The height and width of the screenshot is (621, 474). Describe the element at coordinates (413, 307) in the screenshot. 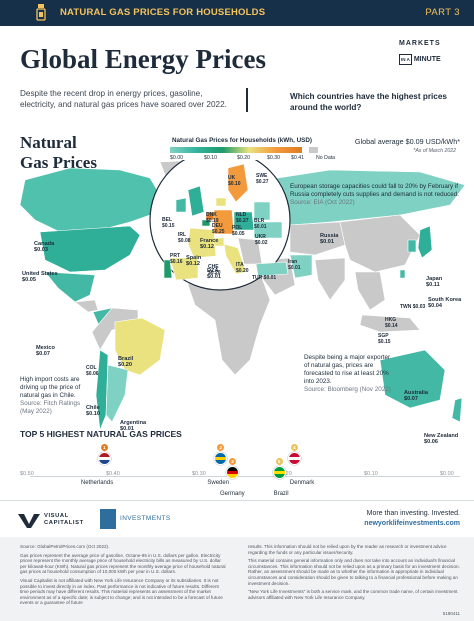

I see `label-taiwan: TWN $0.03` at that location.